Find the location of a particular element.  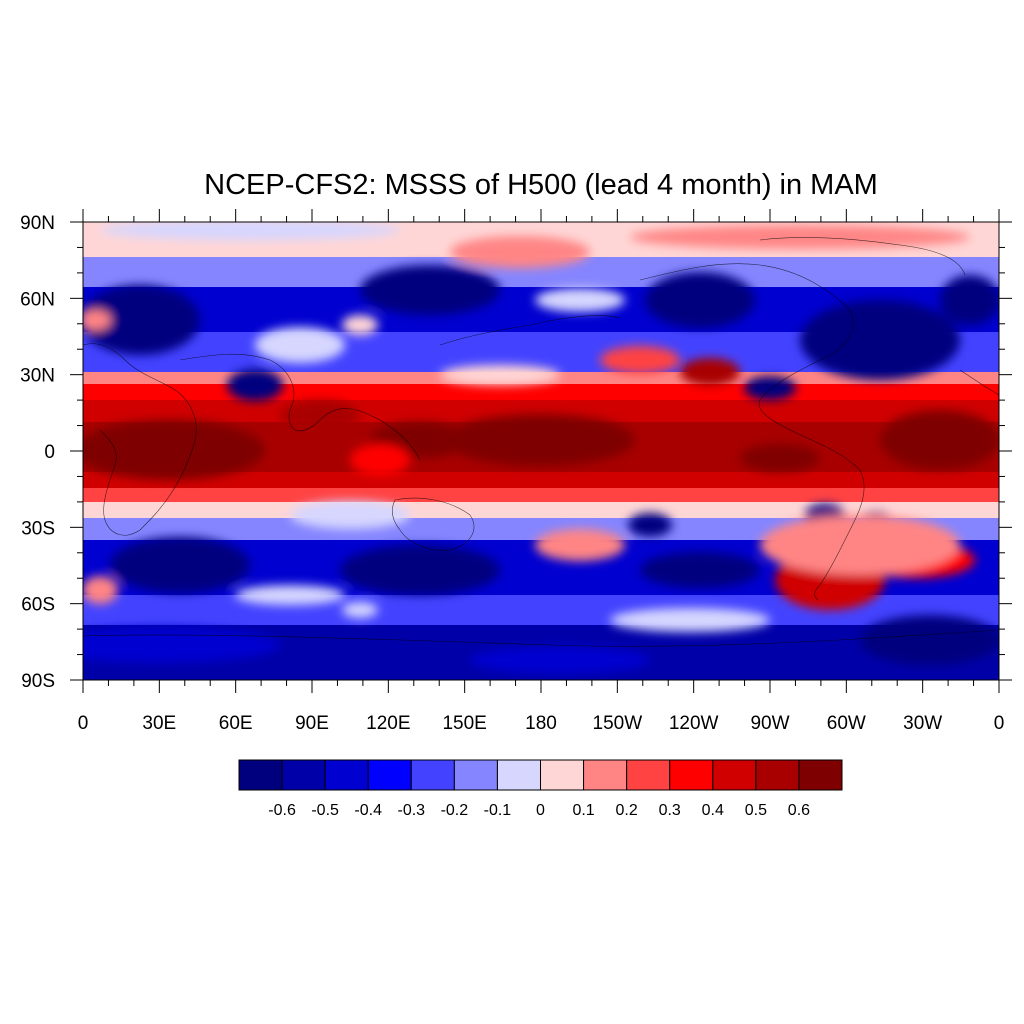

lon-label: 120E is located at coordinates (388, 723).